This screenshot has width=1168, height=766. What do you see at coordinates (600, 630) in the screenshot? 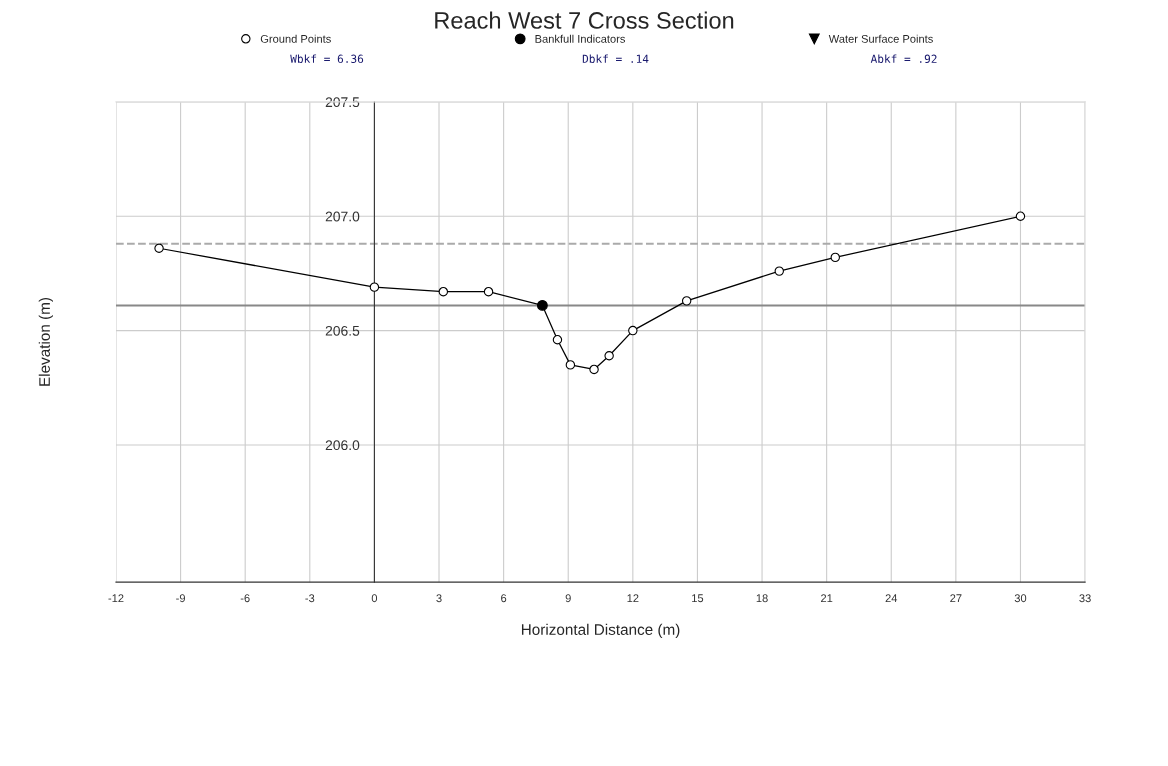
I see `x-axis-title: Horizontal Distance (m)` at bounding box center [600, 630].